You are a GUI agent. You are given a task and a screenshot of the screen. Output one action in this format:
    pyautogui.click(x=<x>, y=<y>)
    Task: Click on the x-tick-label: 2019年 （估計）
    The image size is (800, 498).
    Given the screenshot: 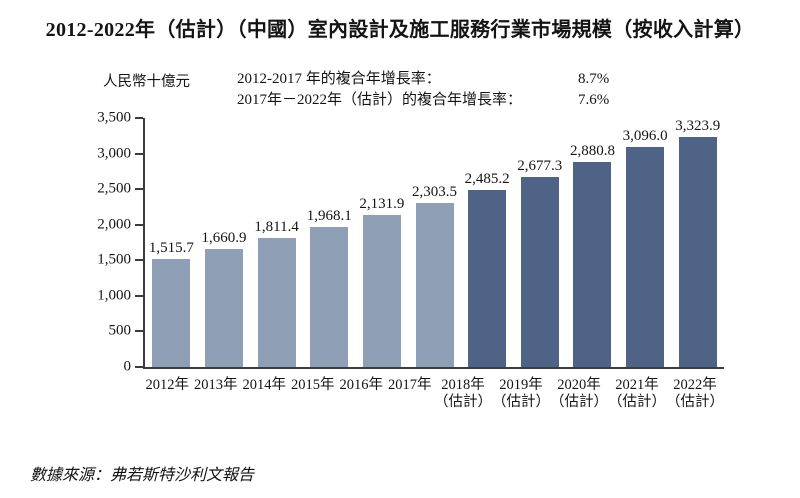 What is the action you would take?
    pyautogui.click(x=521, y=394)
    